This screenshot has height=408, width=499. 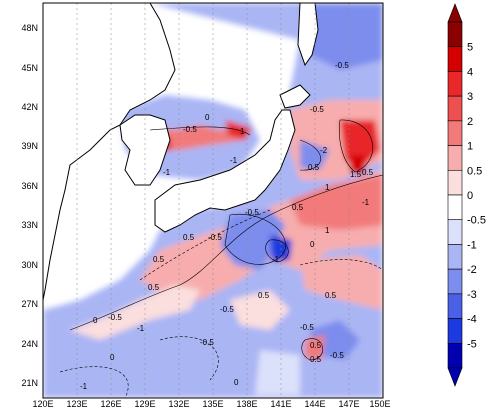 What do you see at coordinates (42, 403) in the screenshot?
I see `lon-tick-label: 120E` at bounding box center [42, 403].